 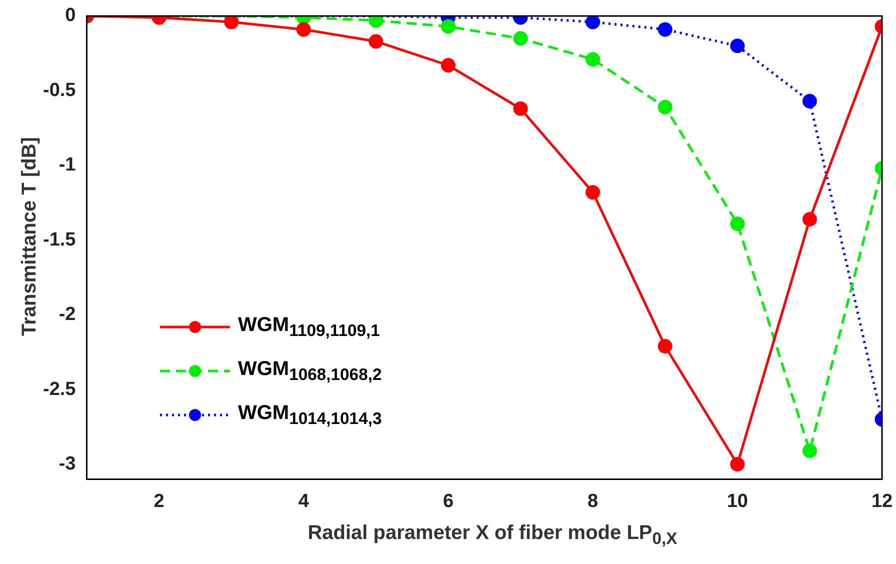 I want to click on y-tick-label: -2.5, so click(x=59, y=389).